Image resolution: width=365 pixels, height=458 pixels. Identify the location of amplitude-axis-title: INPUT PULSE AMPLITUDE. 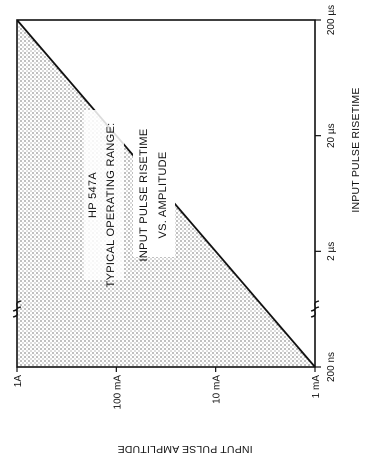
(184, 449).